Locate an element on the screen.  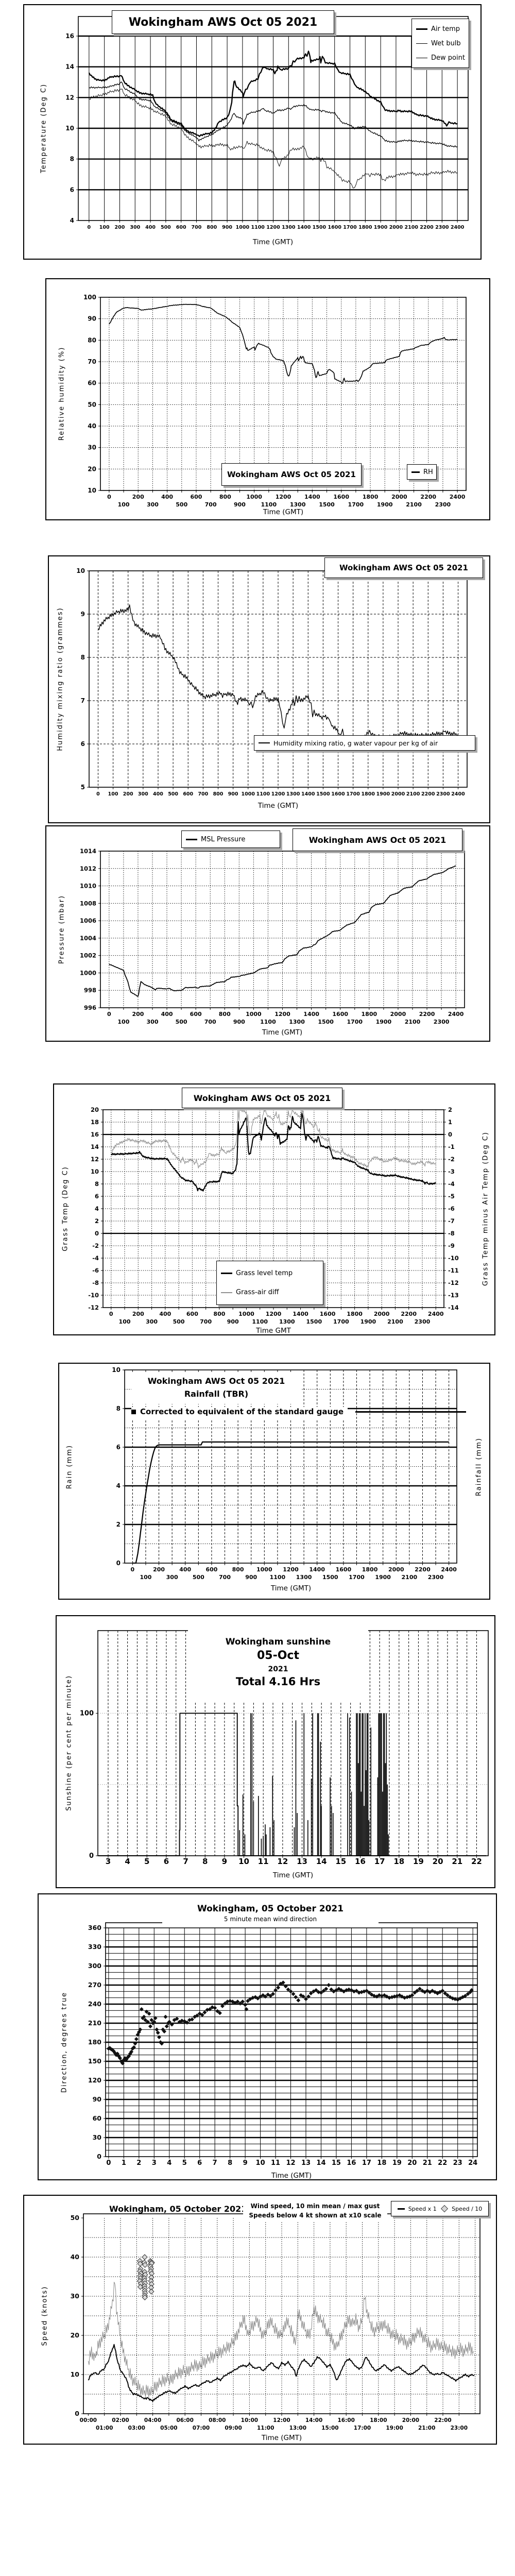
air-temp-line-sample-icon is located at coordinates (421, 29).